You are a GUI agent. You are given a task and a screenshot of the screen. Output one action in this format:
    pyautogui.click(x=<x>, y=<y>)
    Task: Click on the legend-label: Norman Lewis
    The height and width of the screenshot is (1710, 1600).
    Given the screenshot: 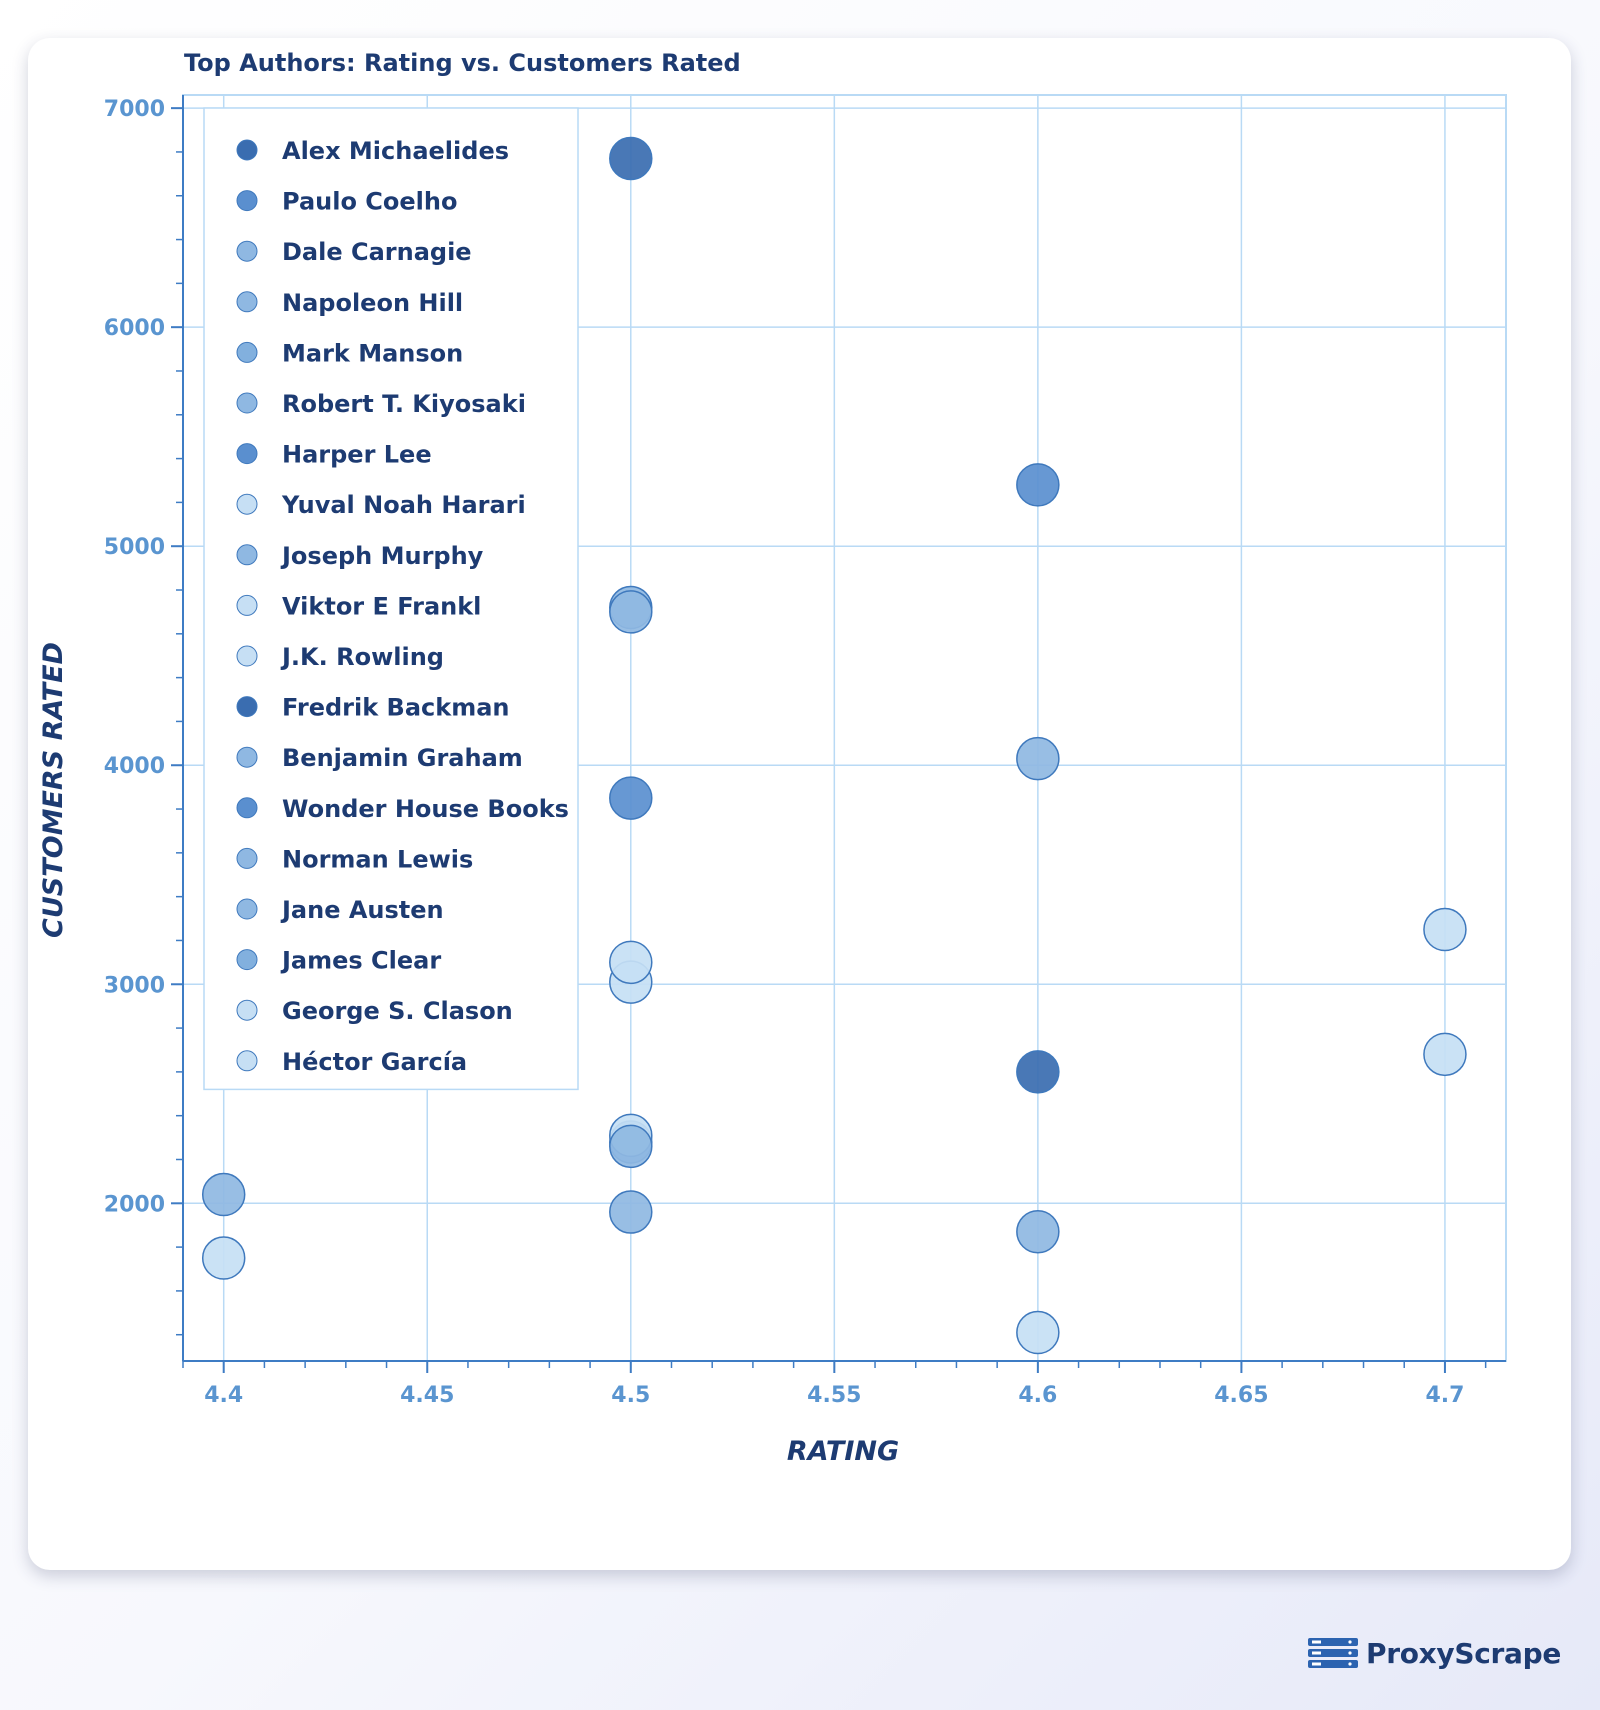 What is the action you would take?
    pyautogui.click(x=377, y=859)
    